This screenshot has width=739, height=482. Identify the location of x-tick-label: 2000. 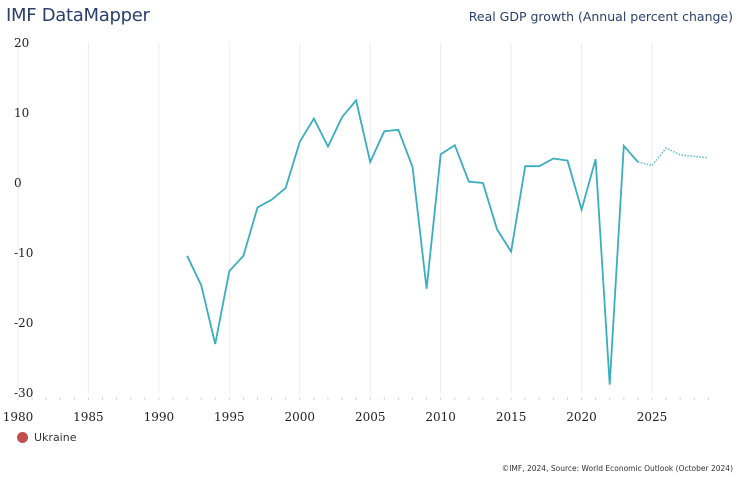
(300, 417).